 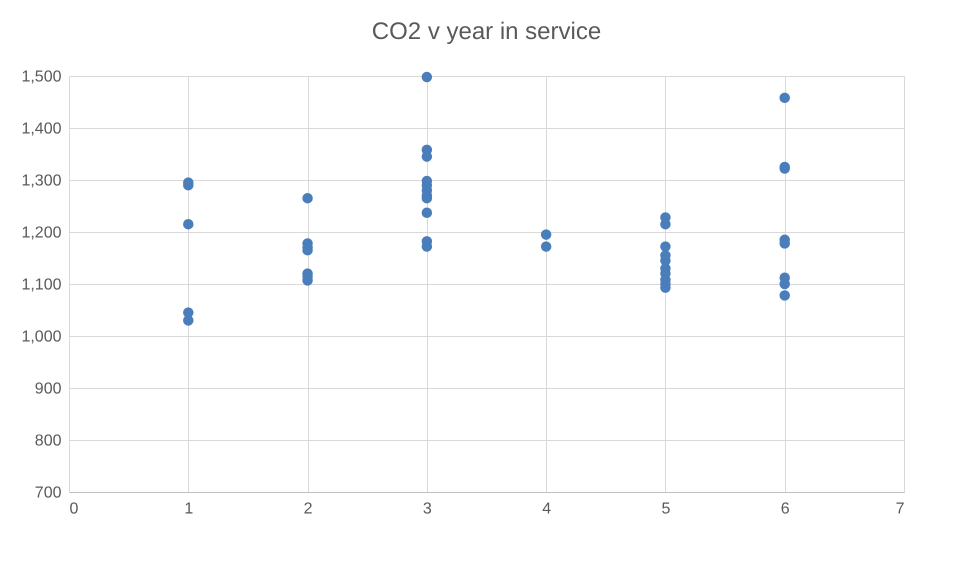 I want to click on x-tick-label: 4, so click(x=547, y=509).